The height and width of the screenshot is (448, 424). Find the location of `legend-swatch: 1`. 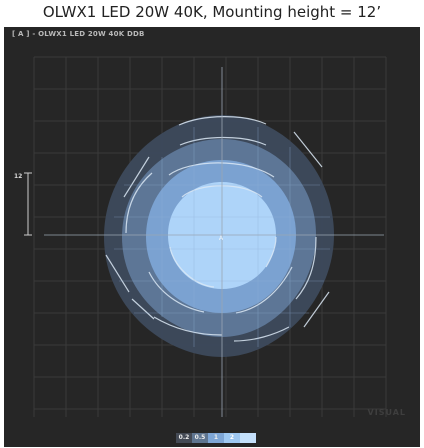

legend-swatch: 1 is located at coordinates (216, 438).